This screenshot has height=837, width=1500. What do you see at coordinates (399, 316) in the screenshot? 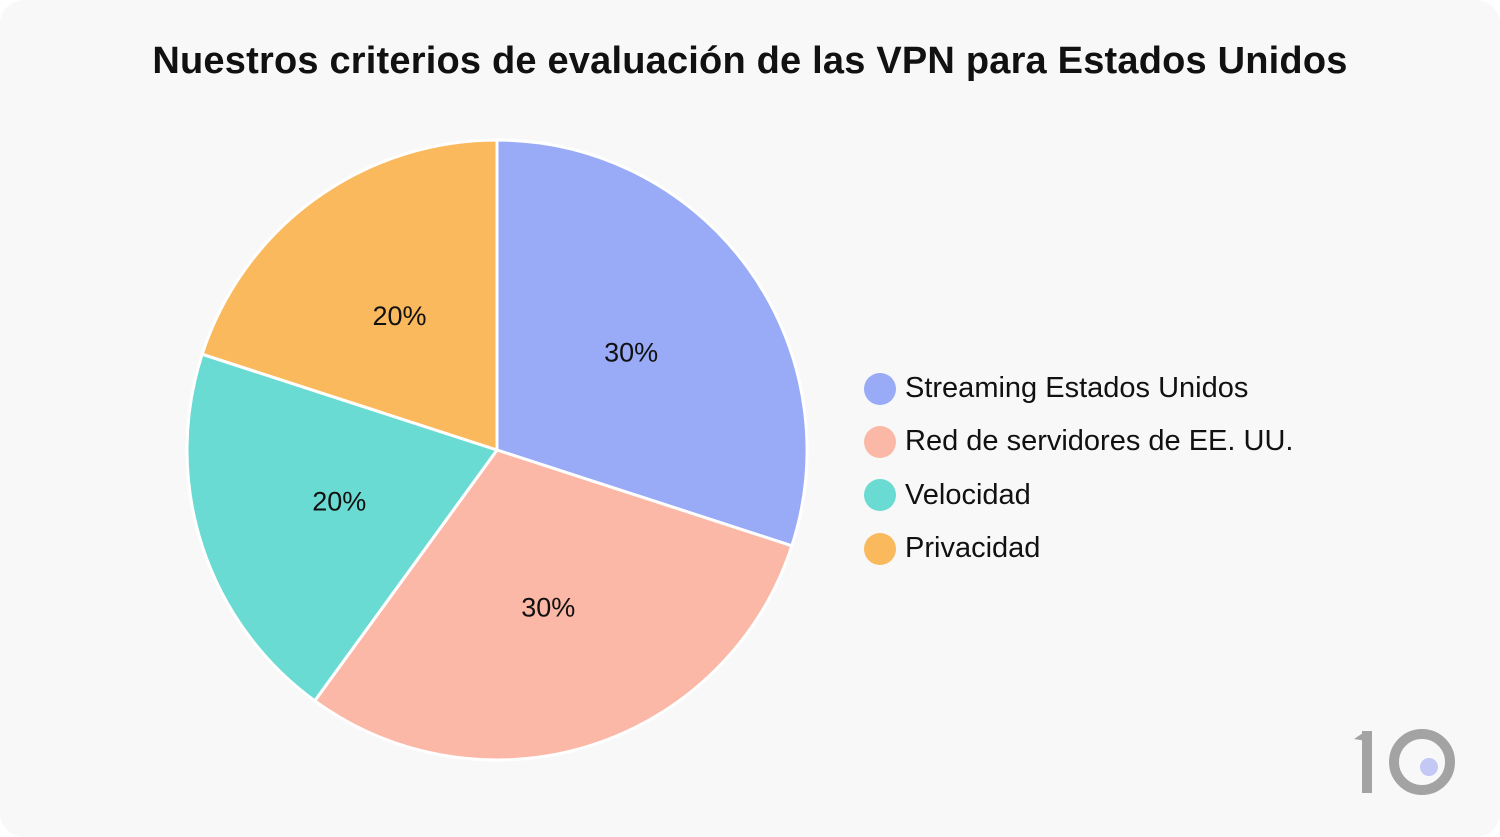
I see `slice-value-label-3: 20%` at bounding box center [399, 316].